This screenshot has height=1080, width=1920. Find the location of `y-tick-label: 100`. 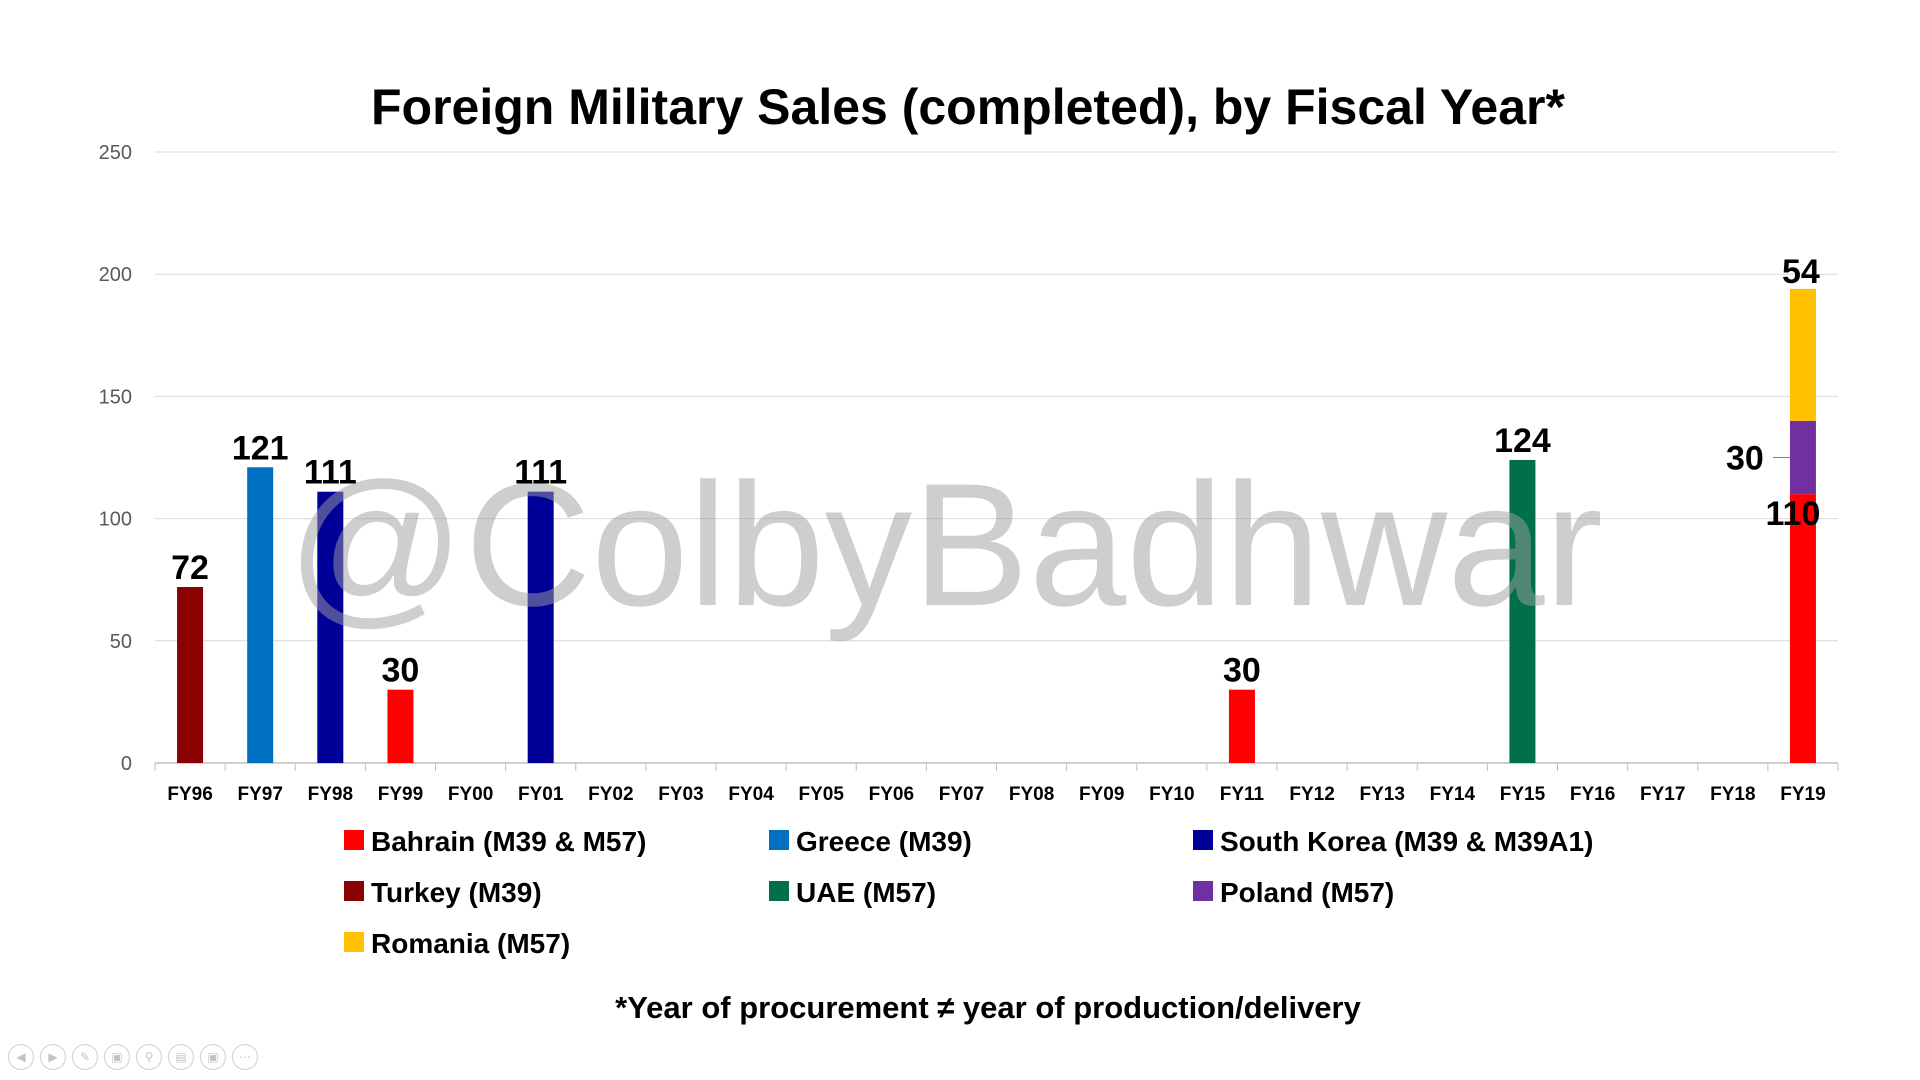

y-tick-label: 100 is located at coordinates (115, 520).